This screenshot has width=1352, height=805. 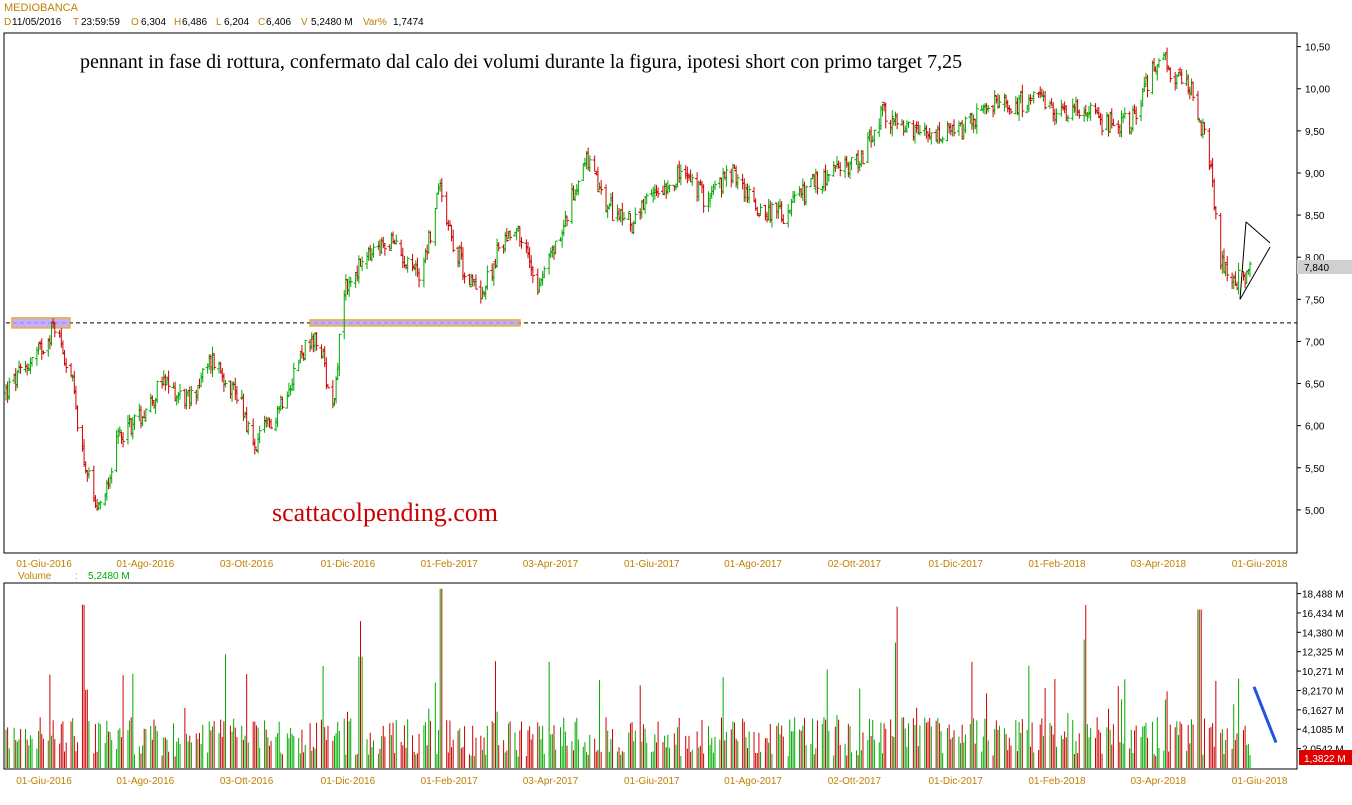 I want to click on volume-y-tick-label: 6,1627 M, so click(x=1323, y=711).